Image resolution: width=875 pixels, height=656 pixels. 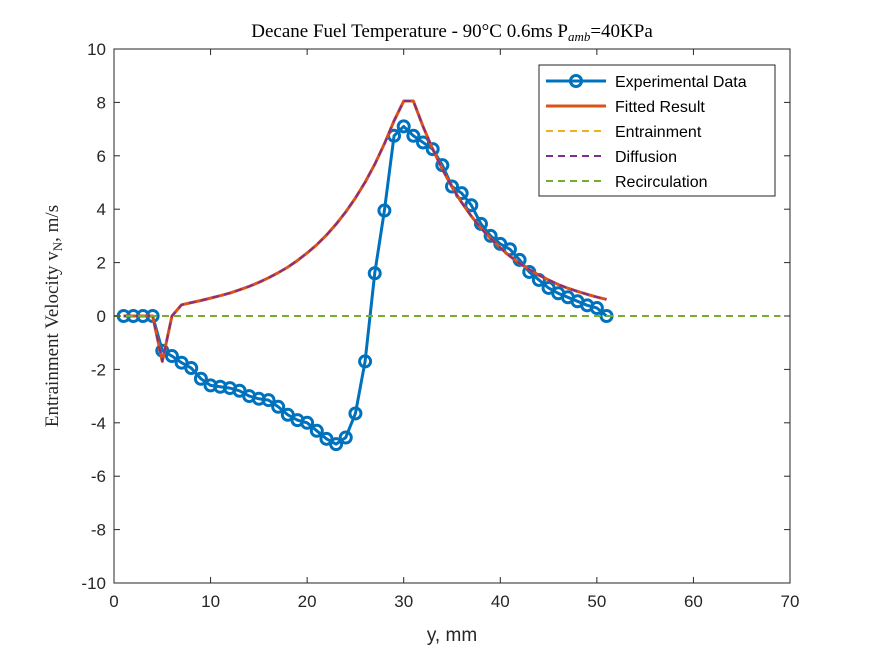 I want to click on legend-entry-fitted: Fitted Result, so click(x=625, y=107).